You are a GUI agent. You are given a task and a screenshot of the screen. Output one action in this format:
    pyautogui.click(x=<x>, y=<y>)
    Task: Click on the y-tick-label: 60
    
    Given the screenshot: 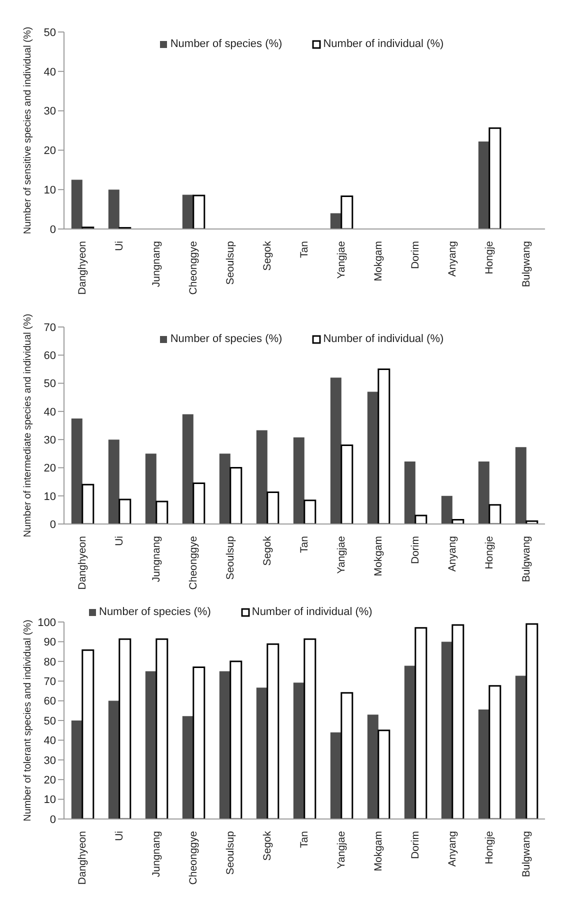 What is the action you would take?
    pyautogui.click(x=50, y=702)
    